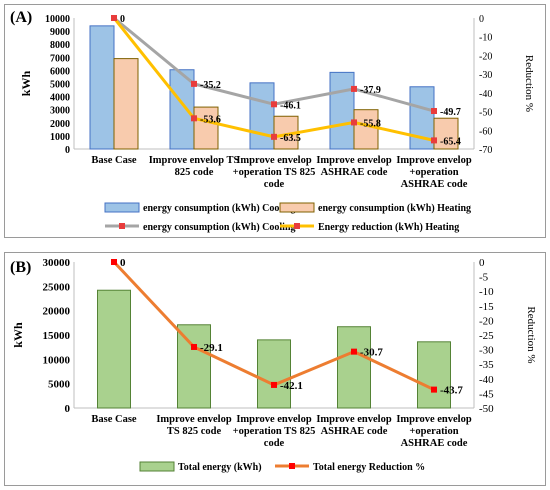 The height and width of the screenshot is (490, 550). Describe the element at coordinates (122, 19) in the screenshot. I see `chart-a-data-label: 0` at that location.